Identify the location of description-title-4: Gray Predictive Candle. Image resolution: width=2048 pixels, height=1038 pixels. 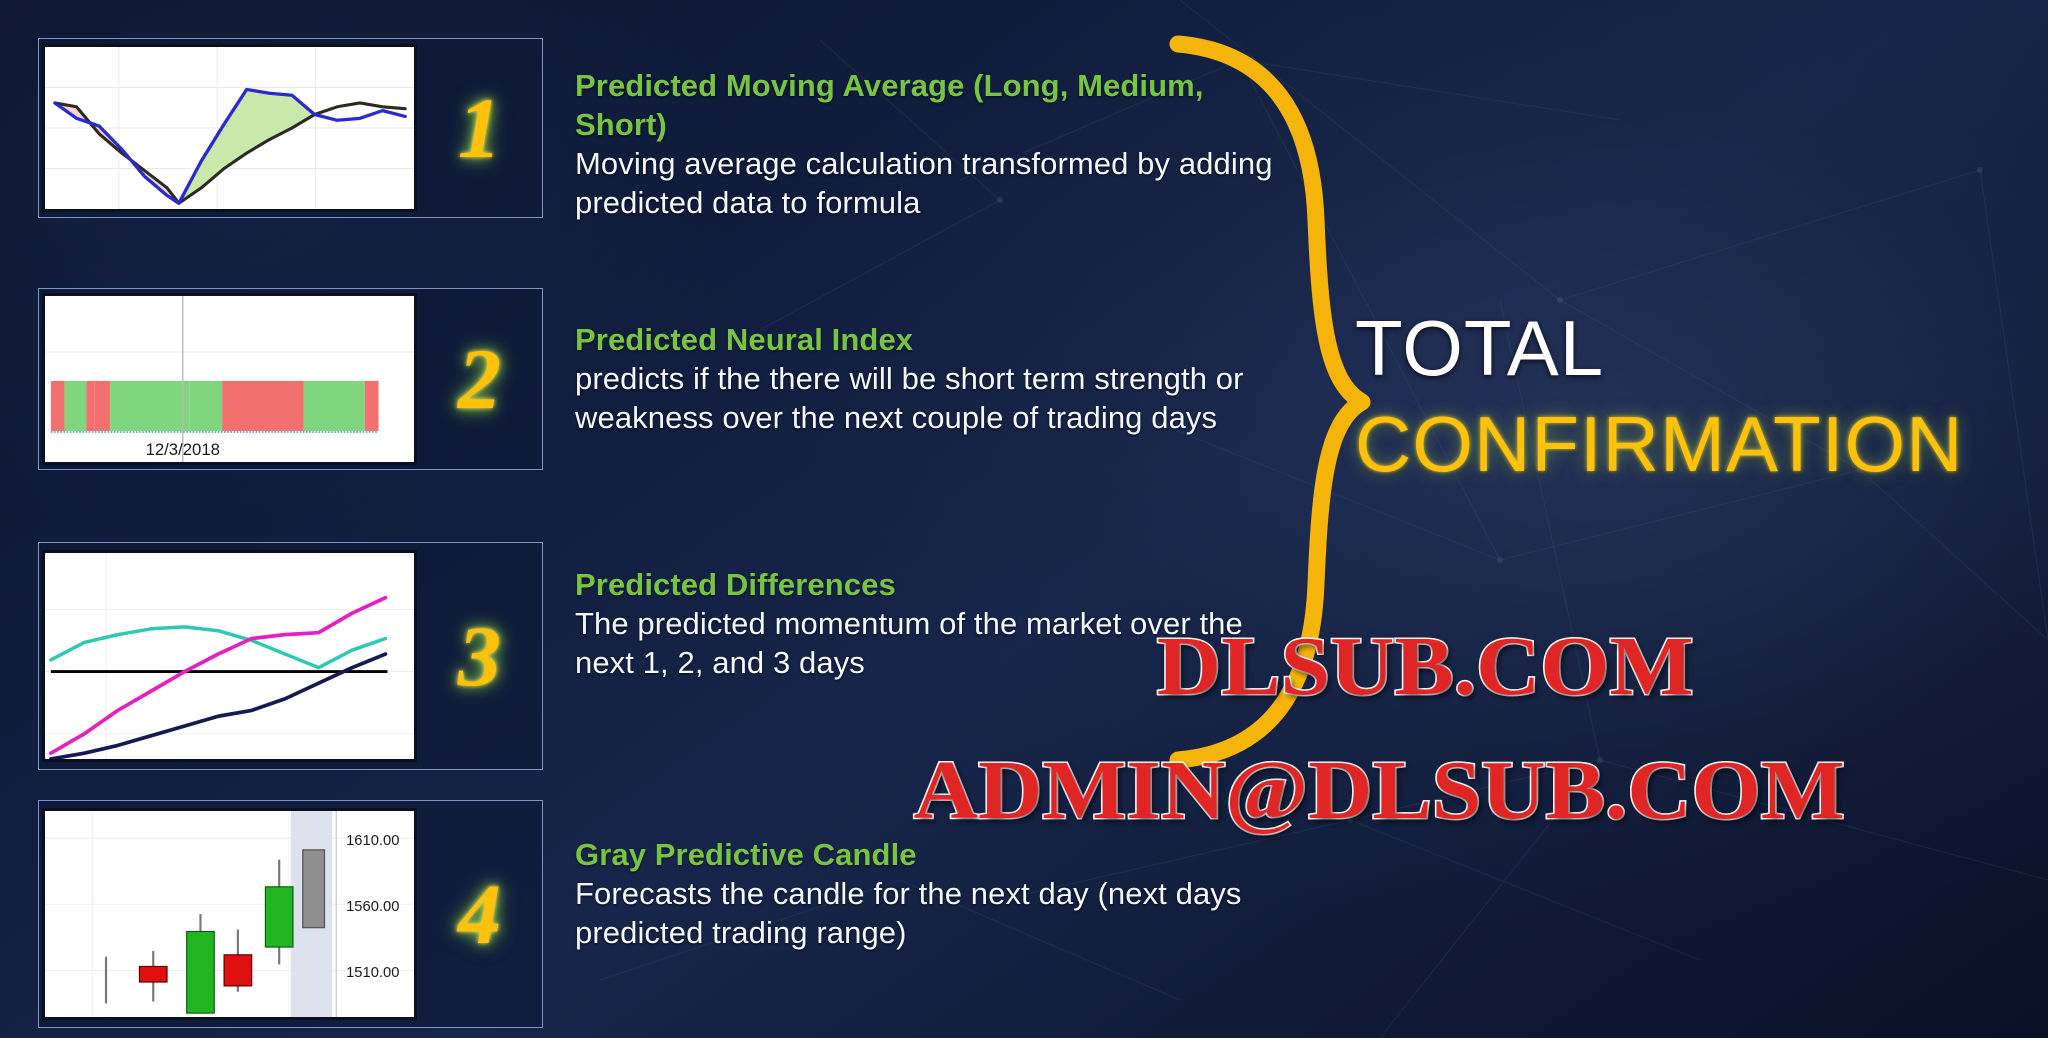
(746, 854).